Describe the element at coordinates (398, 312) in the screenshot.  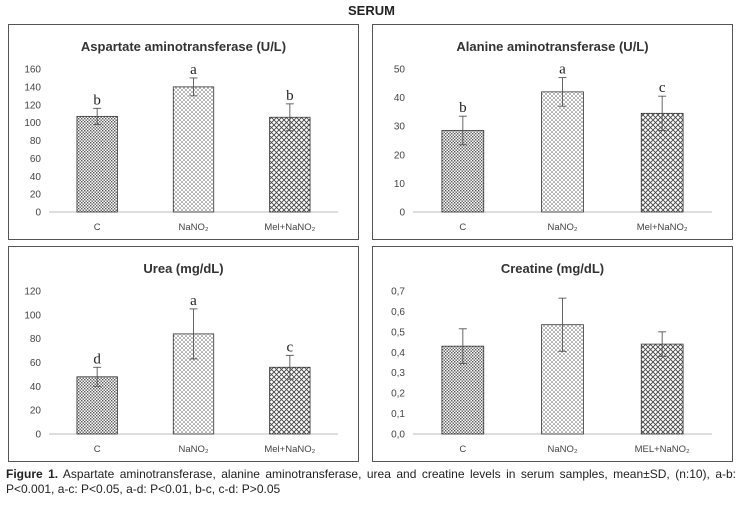
I see `y-tick-label: 0,6` at that location.